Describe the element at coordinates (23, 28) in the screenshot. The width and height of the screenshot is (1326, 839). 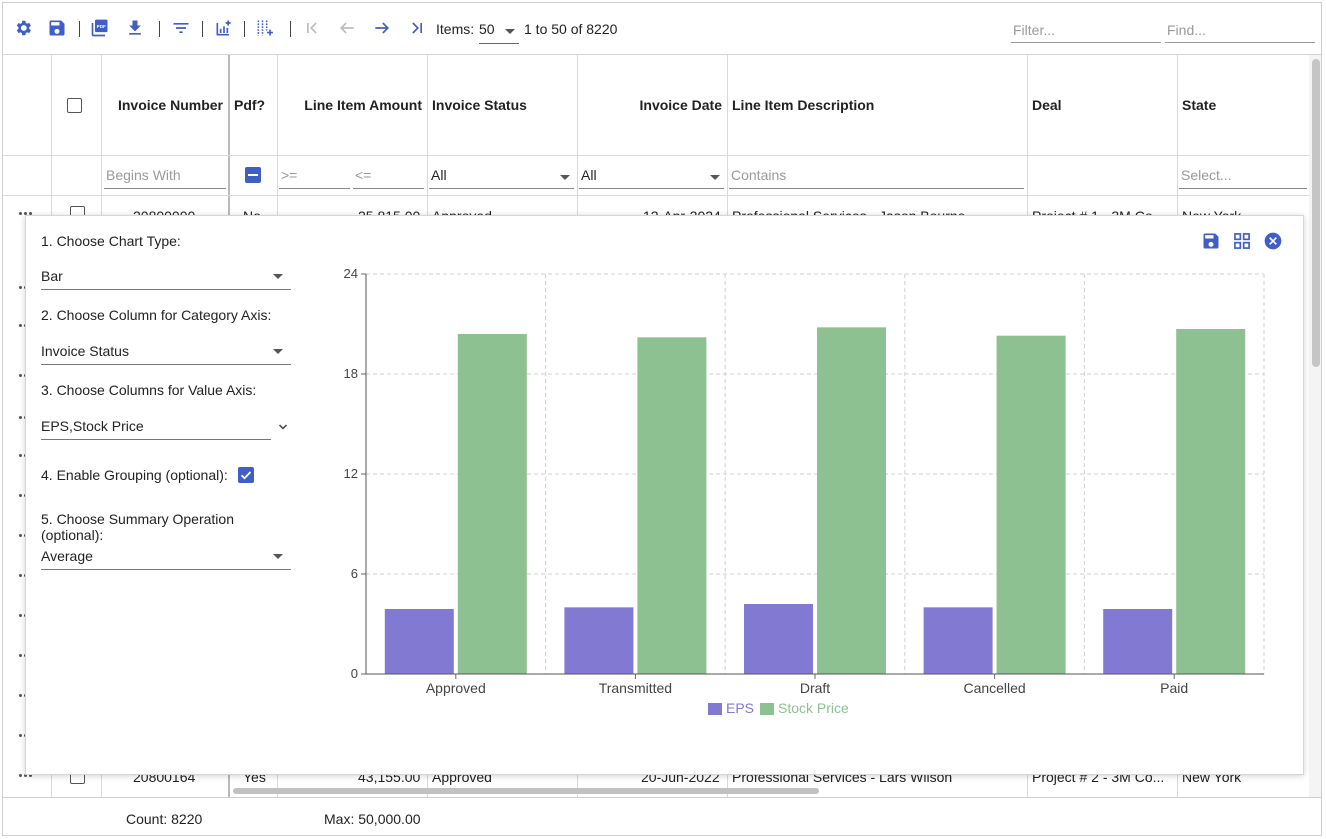
I see `settings-icon` at that location.